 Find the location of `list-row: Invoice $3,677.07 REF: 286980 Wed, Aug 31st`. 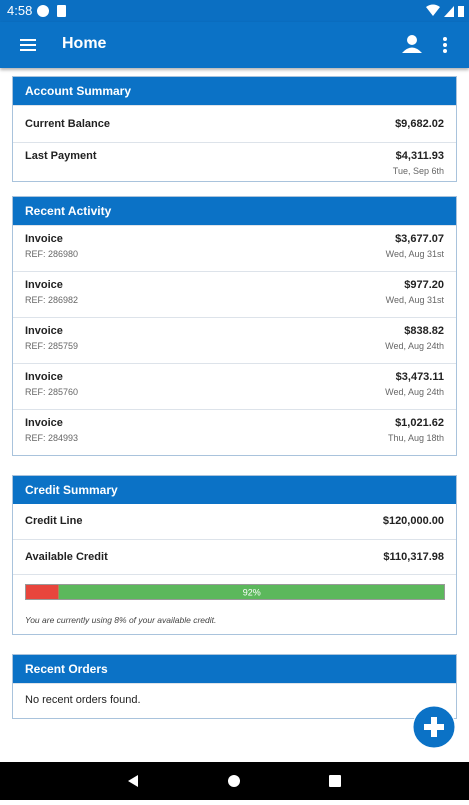

list-row: Invoice $3,677.07 REF: 286980 Wed, Aug 31st is located at coordinates (234, 248).